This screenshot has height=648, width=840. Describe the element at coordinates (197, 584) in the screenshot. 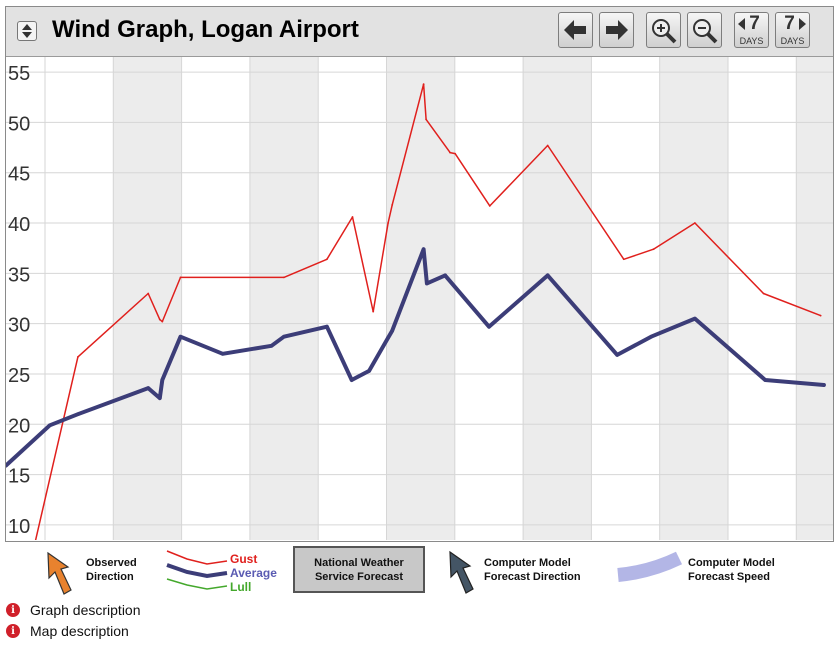

I see `lull-key-line` at that location.